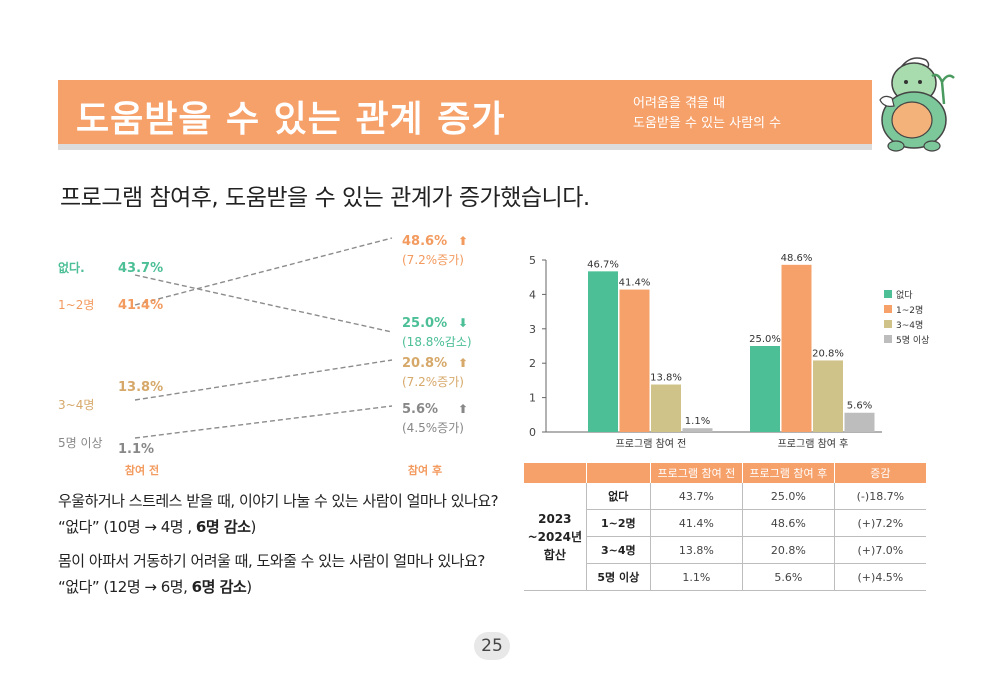 The height and width of the screenshot is (695, 987). Describe the element at coordinates (424, 363) in the screenshot. I see `slope-after-label: 20.8%` at that location.